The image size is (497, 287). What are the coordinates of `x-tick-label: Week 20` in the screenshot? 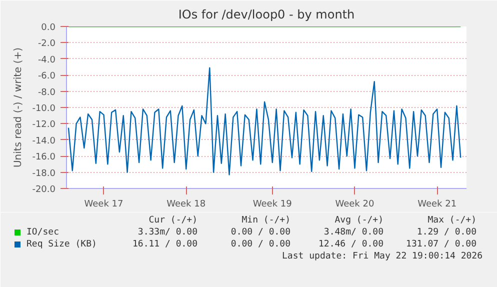 It's located at (354, 205).